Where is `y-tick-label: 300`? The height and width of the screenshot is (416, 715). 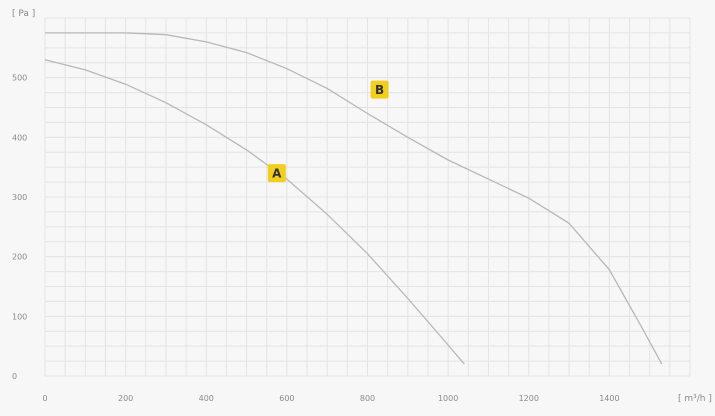 y-tick-label: 300 is located at coordinates (19, 197).